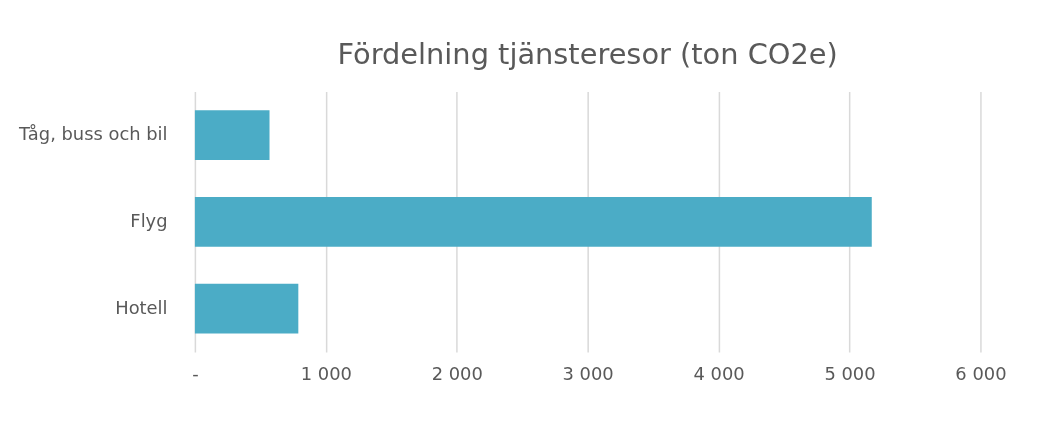 The height and width of the screenshot is (427, 1056). Describe the element at coordinates (195, 374) in the screenshot. I see `x-tick-label: -` at that location.